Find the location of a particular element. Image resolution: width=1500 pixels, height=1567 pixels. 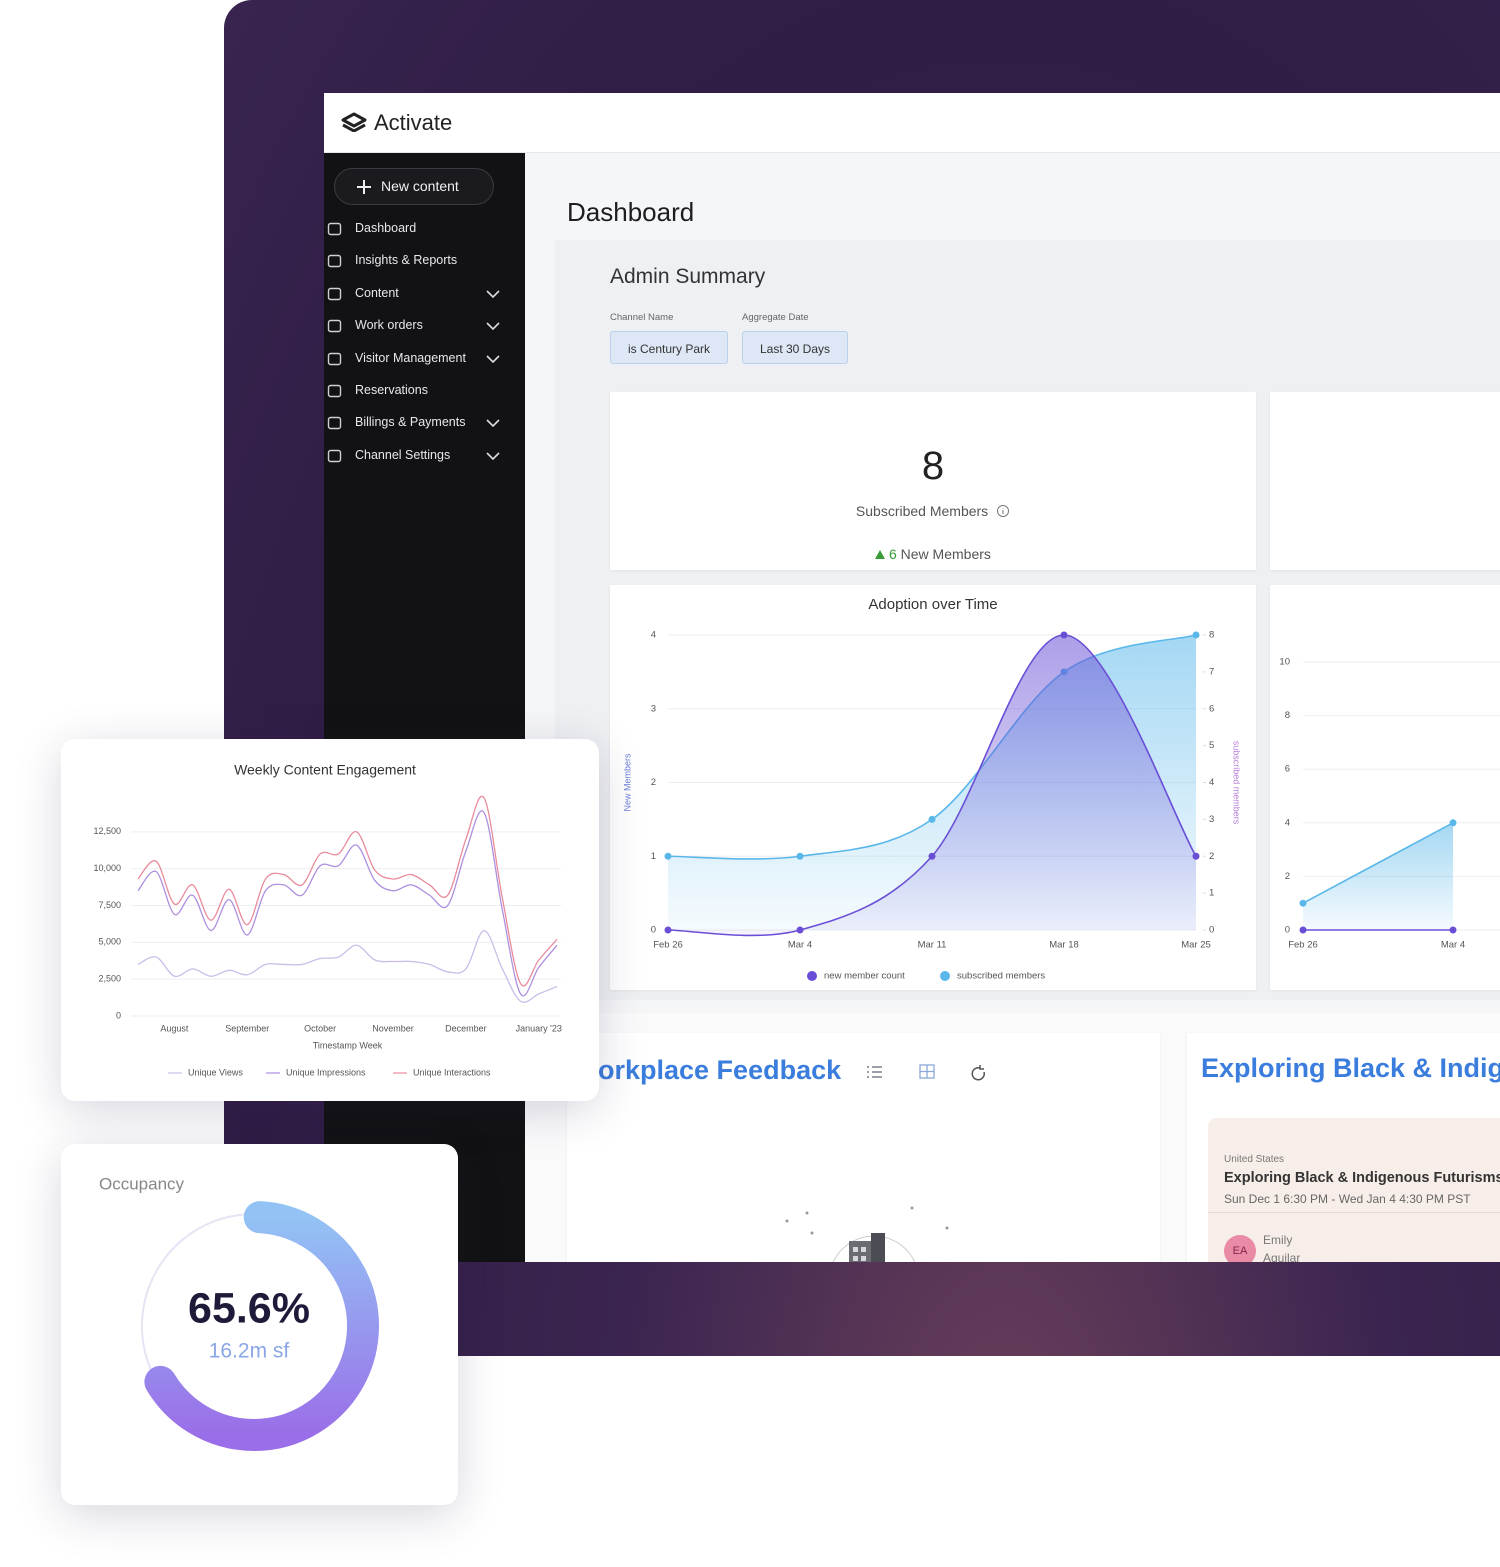

gauge-arc is located at coordinates (261, 1326).